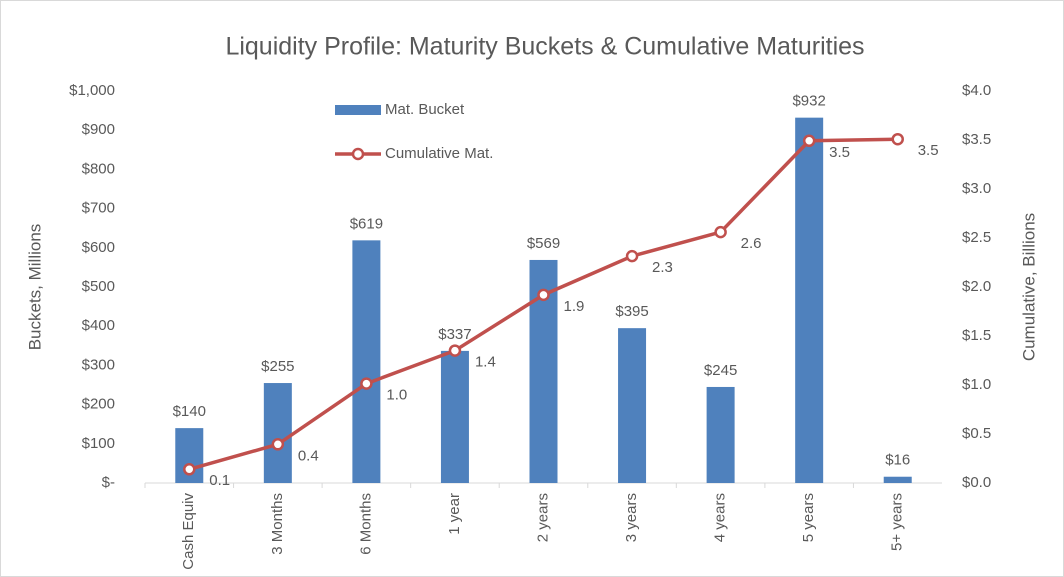 This screenshot has width=1064, height=577. What do you see at coordinates (358, 110) in the screenshot?
I see `legend-swatch` at bounding box center [358, 110].